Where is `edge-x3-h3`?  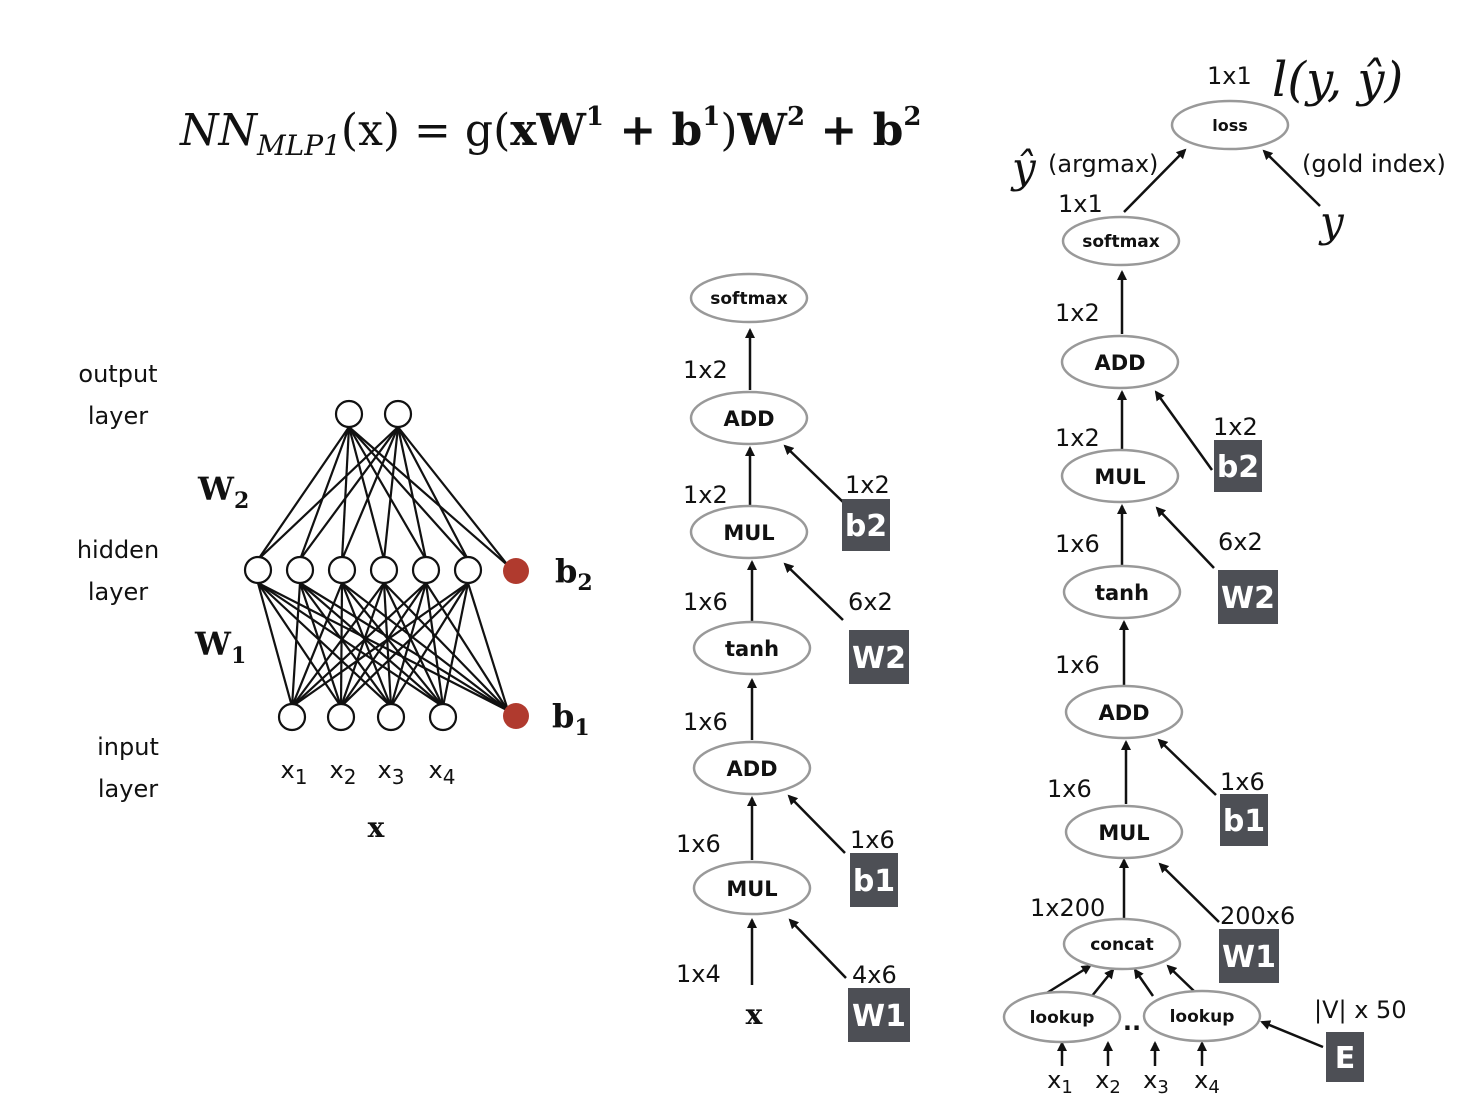 edge-x3-h3 is located at coordinates (366, 645).